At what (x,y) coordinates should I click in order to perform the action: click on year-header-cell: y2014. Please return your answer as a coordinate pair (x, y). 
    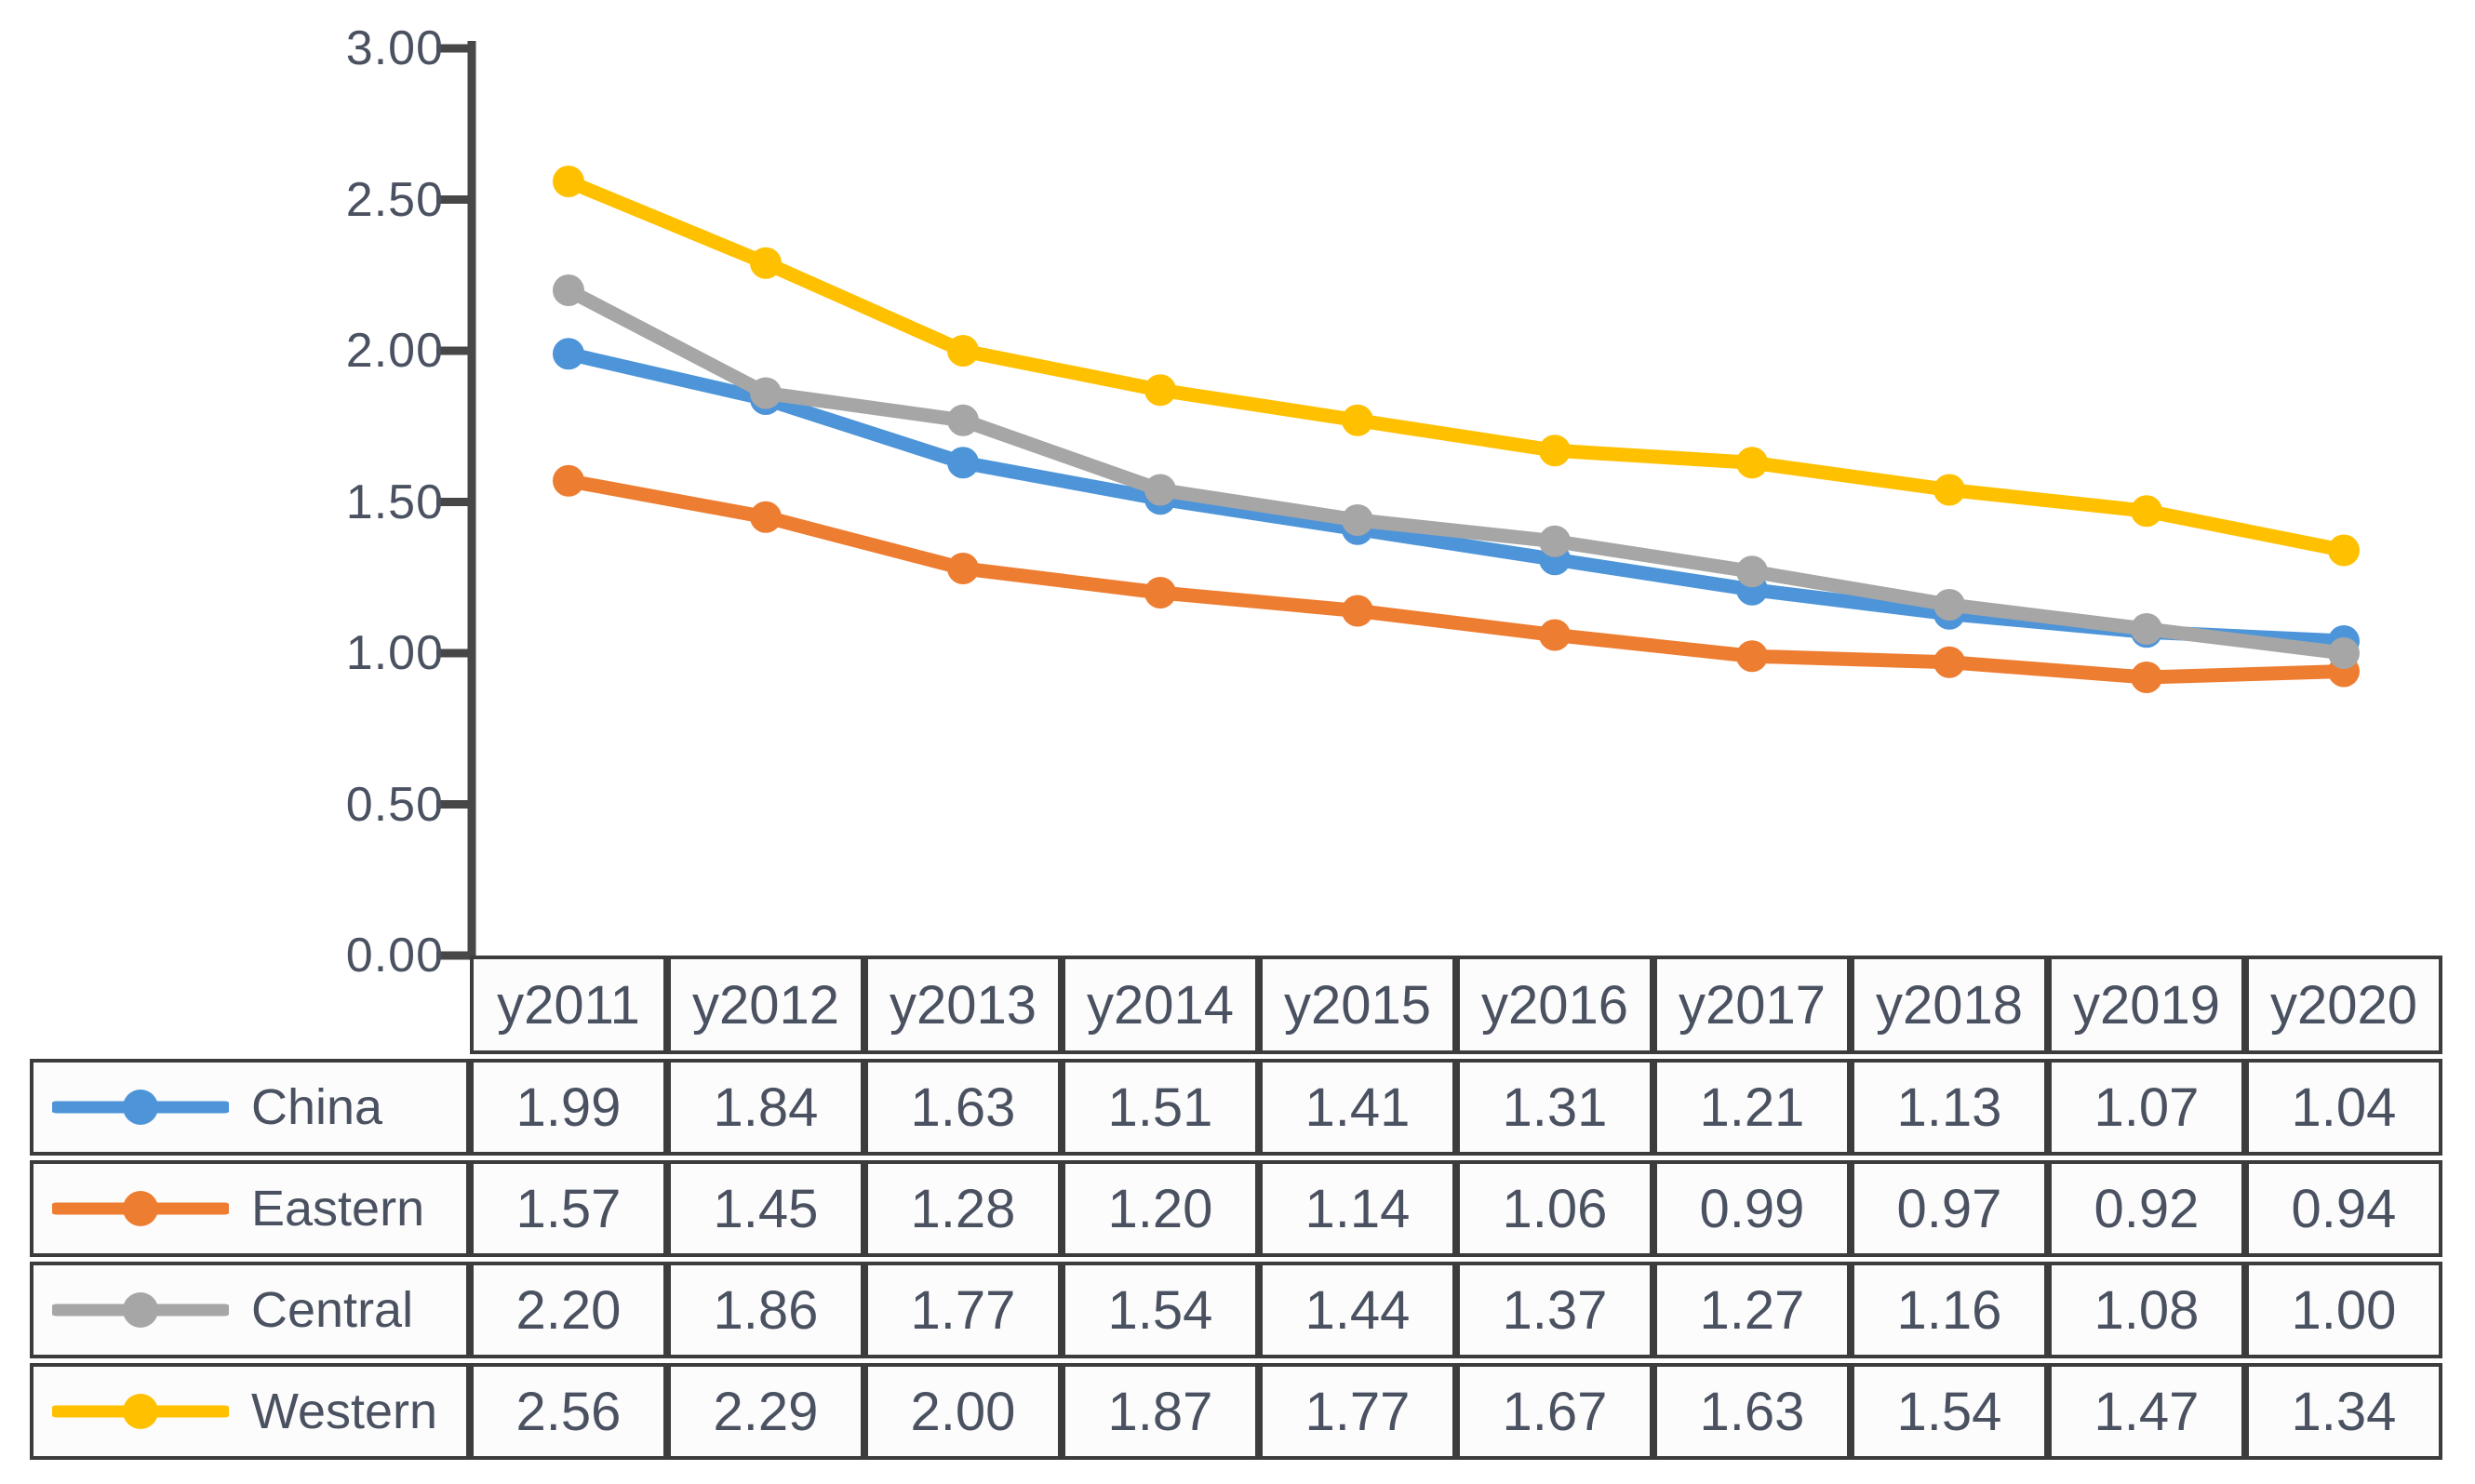
    Looking at the image, I should click on (1160, 1005).